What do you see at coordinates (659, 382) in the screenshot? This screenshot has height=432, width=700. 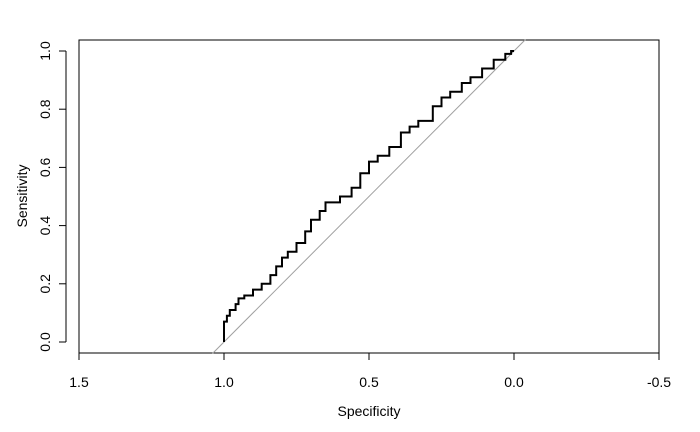 I see `x-tick-label: -0.5` at bounding box center [659, 382].